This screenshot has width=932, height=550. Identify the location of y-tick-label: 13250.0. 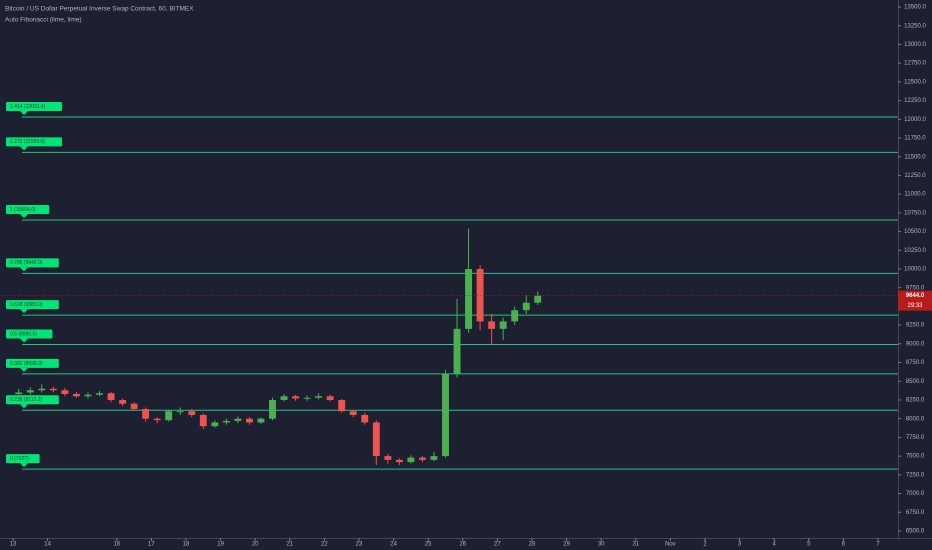
(915, 26).